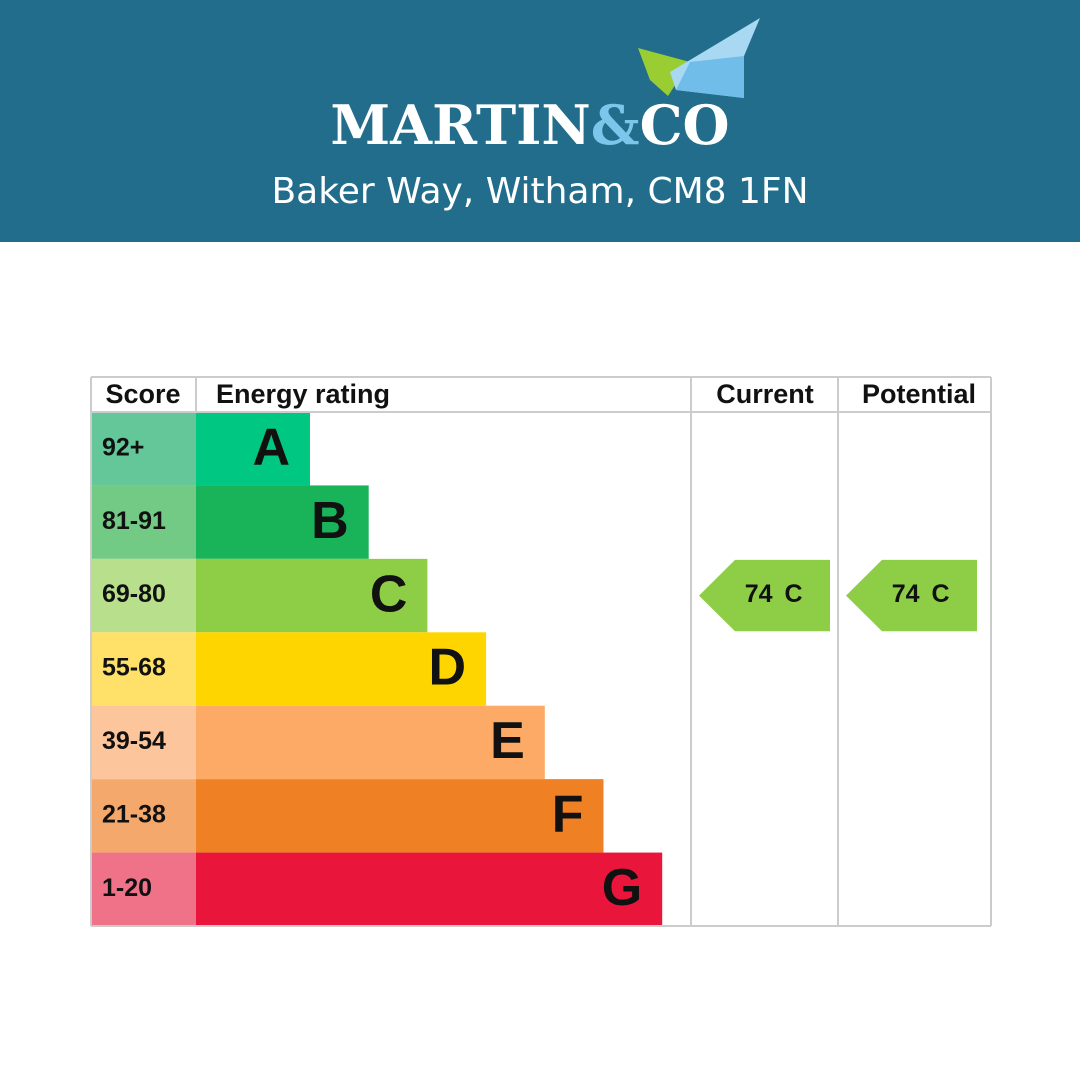 The height and width of the screenshot is (1080, 1080). Describe the element at coordinates (142, 394) in the screenshot. I see `column-header: Score` at that location.